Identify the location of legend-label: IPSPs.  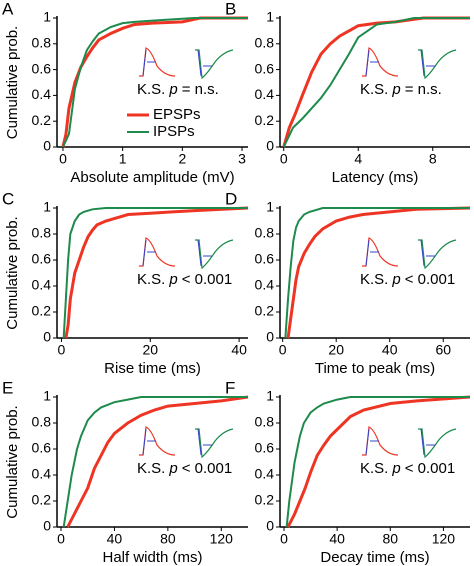
(174, 131).